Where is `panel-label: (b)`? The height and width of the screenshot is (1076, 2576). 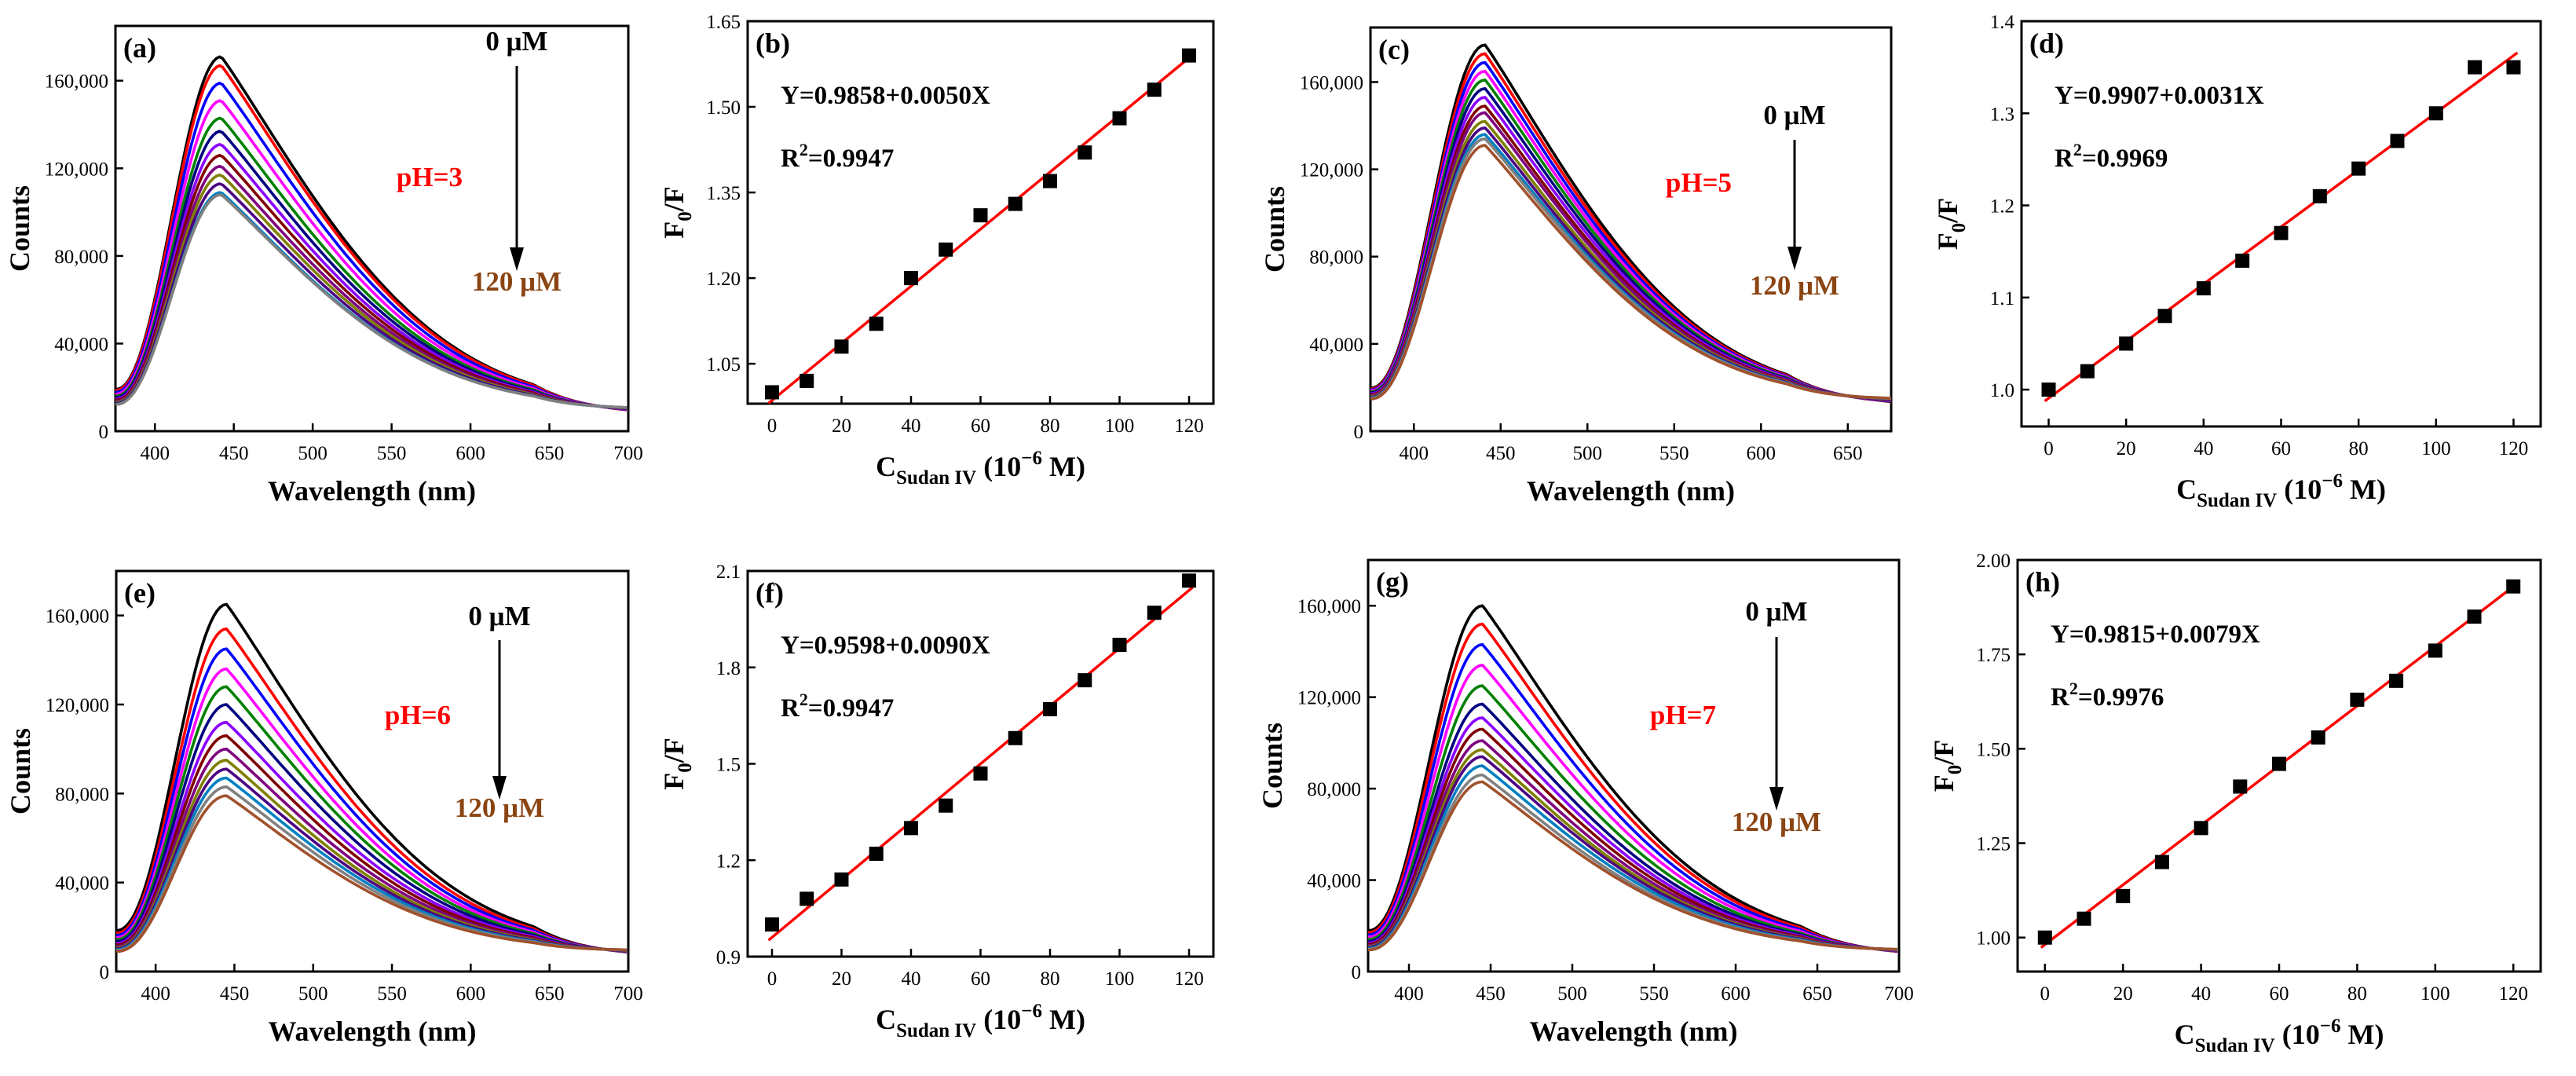 panel-label: (b) is located at coordinates (773, 43).